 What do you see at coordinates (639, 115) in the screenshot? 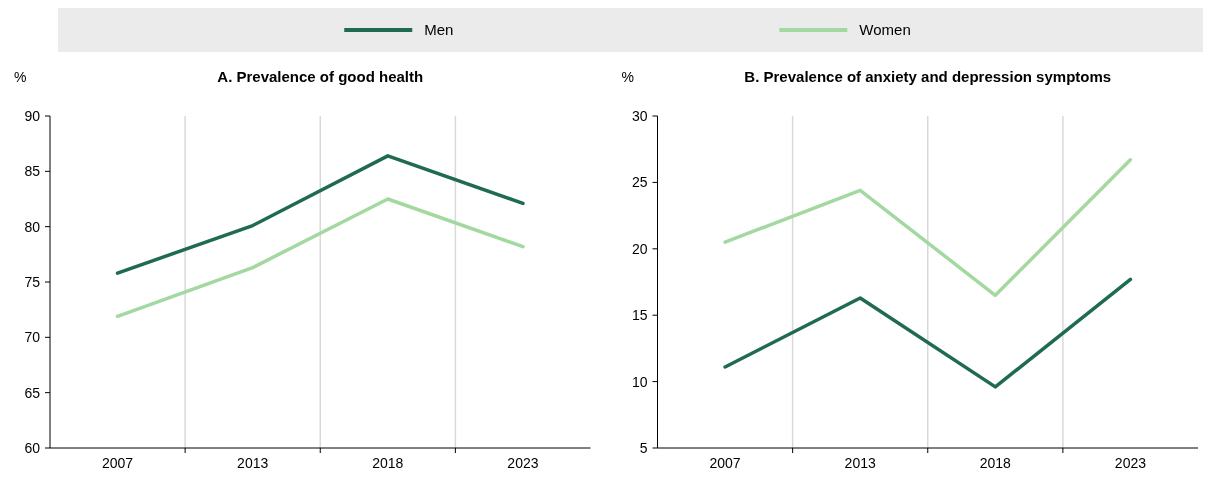
I see `y-tick-label: 30` at bounding box center [639, 115].